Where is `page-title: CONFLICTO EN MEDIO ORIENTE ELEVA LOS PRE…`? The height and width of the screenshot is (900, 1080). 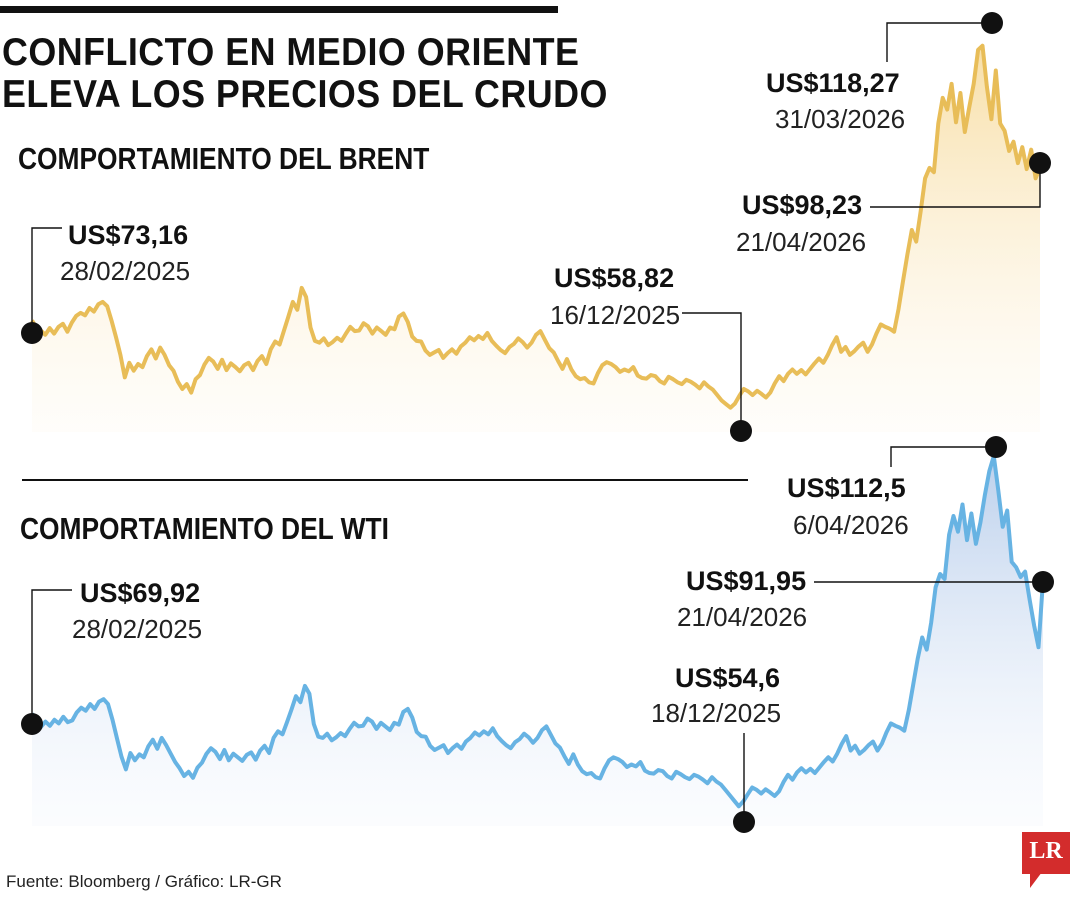
page-title: CONFLICTO EN MEDIO ORIENTE ELEVA LOS PRE… is located at coordinates (305, 74).